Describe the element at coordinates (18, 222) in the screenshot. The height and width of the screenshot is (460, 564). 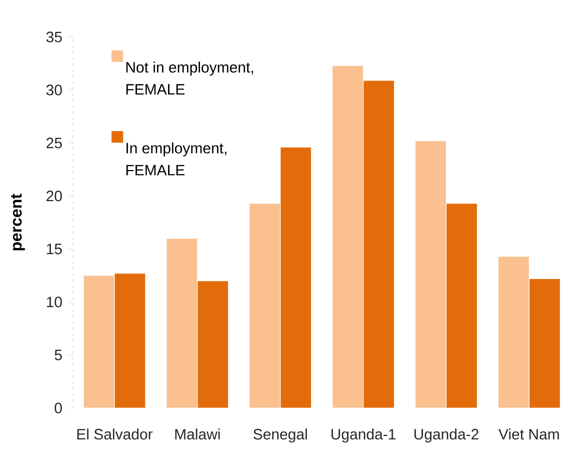
I see `y-axis-title: percent` at that location.